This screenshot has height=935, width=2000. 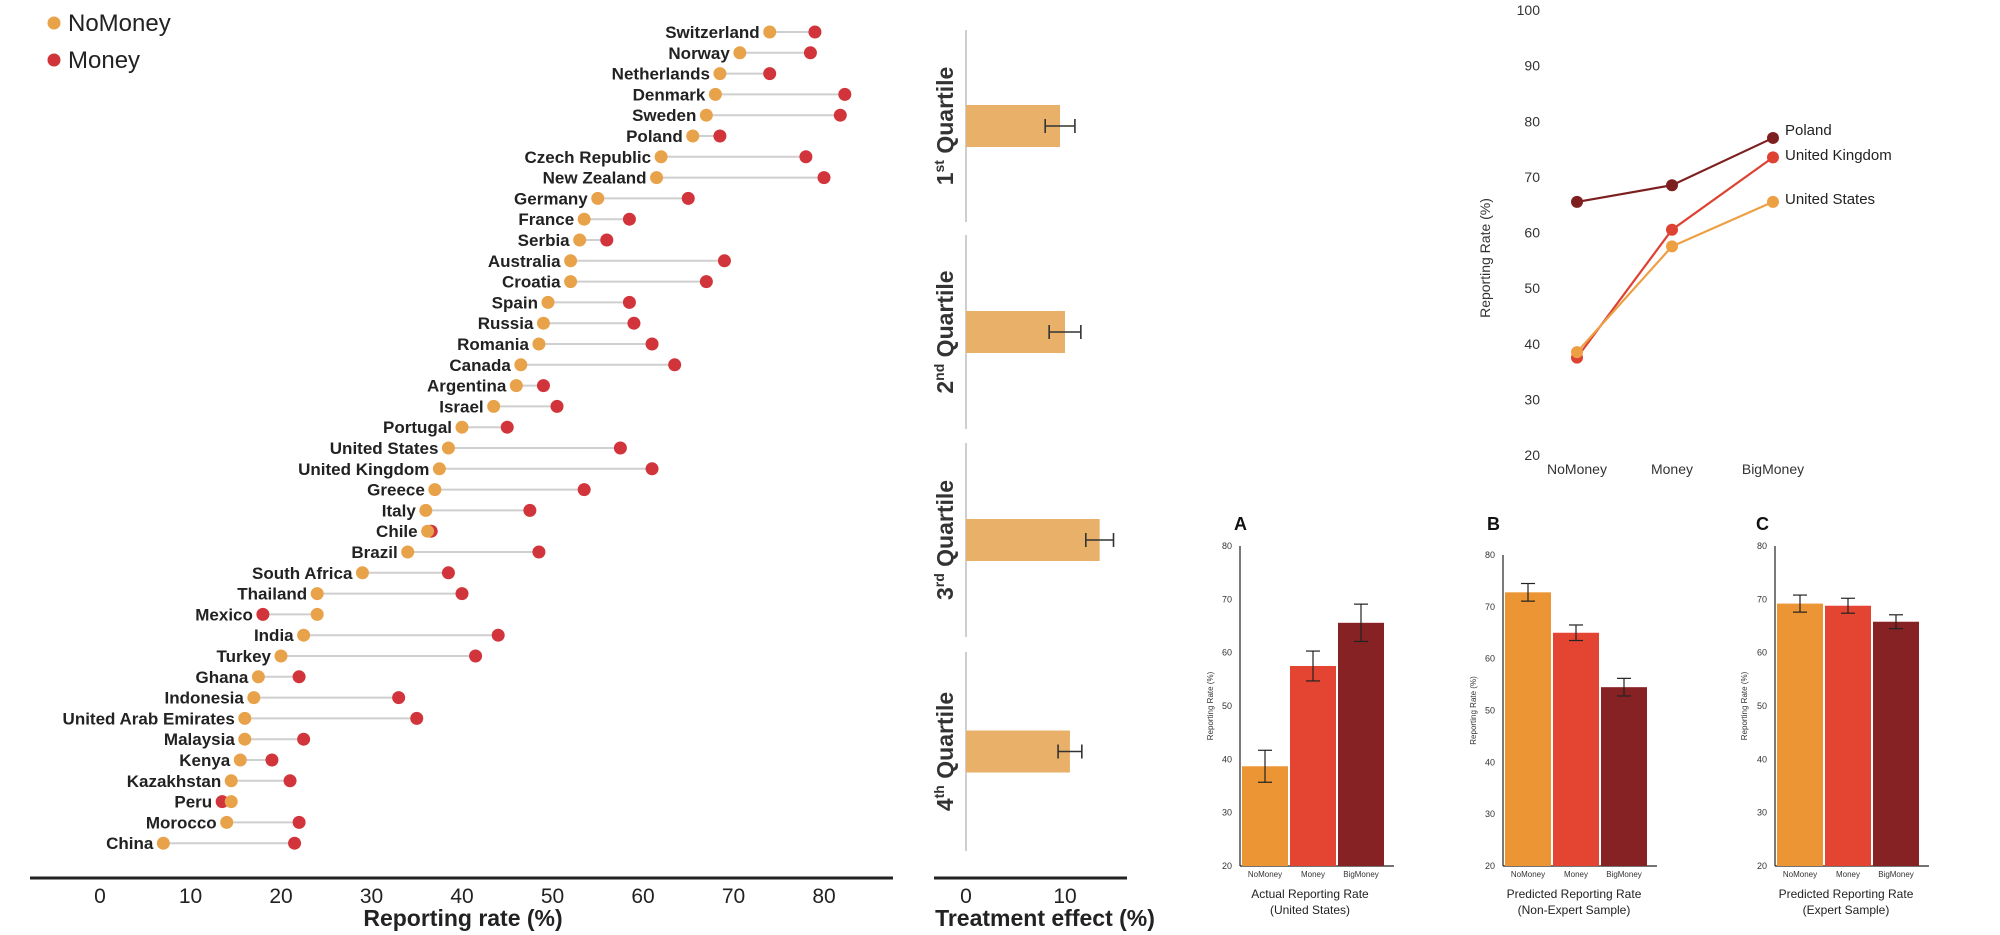 I want to click on series-line, so click(x=1675, y=169).